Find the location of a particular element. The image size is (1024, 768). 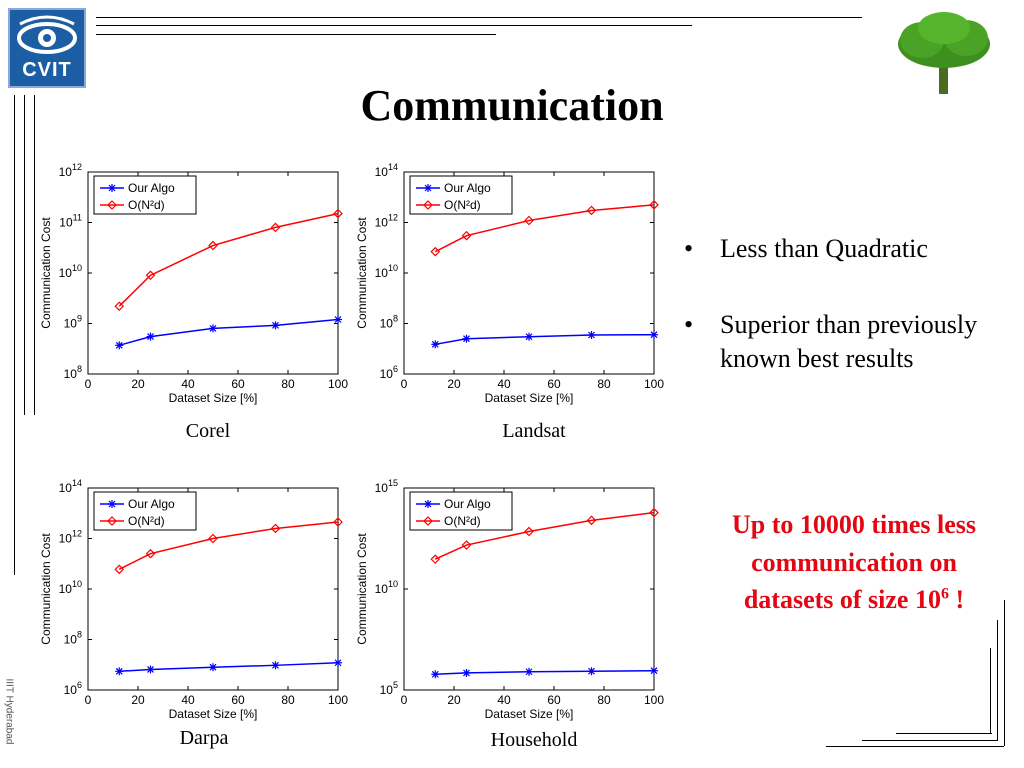

caption-landsat: Landsat is located at coordinates (534, 431).